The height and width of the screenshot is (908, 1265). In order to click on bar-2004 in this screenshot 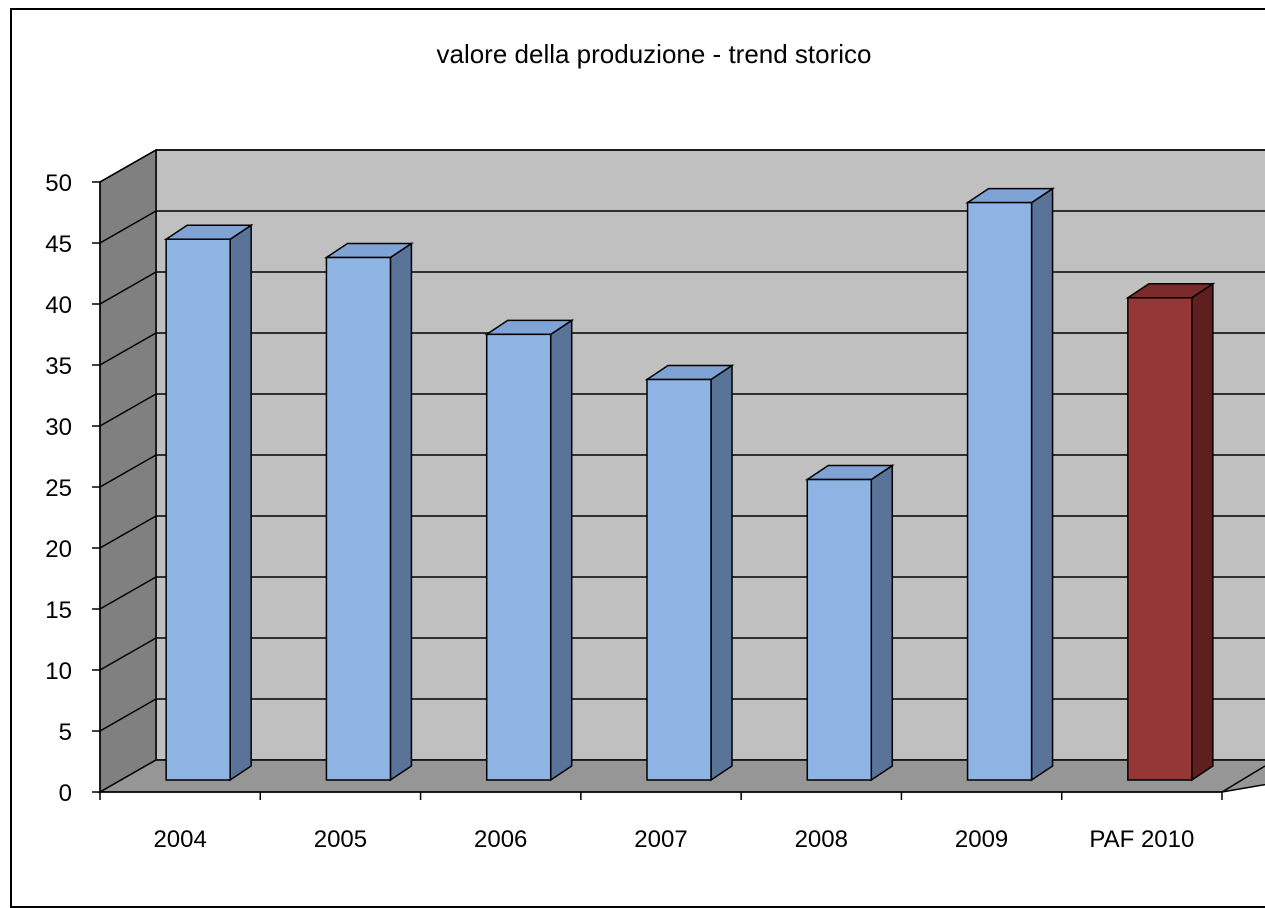, I will do `click(208, 502)`.